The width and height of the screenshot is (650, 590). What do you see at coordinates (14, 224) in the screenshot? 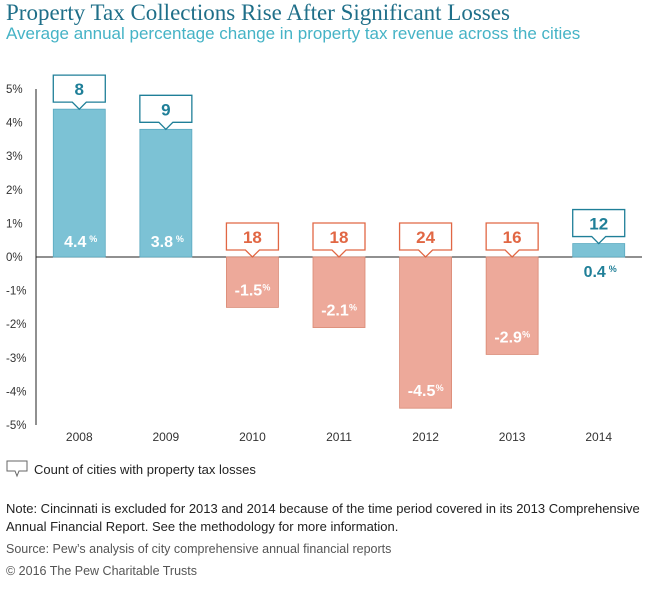
I see `y-tick-label: 1%` at bounding box center [14, 224].